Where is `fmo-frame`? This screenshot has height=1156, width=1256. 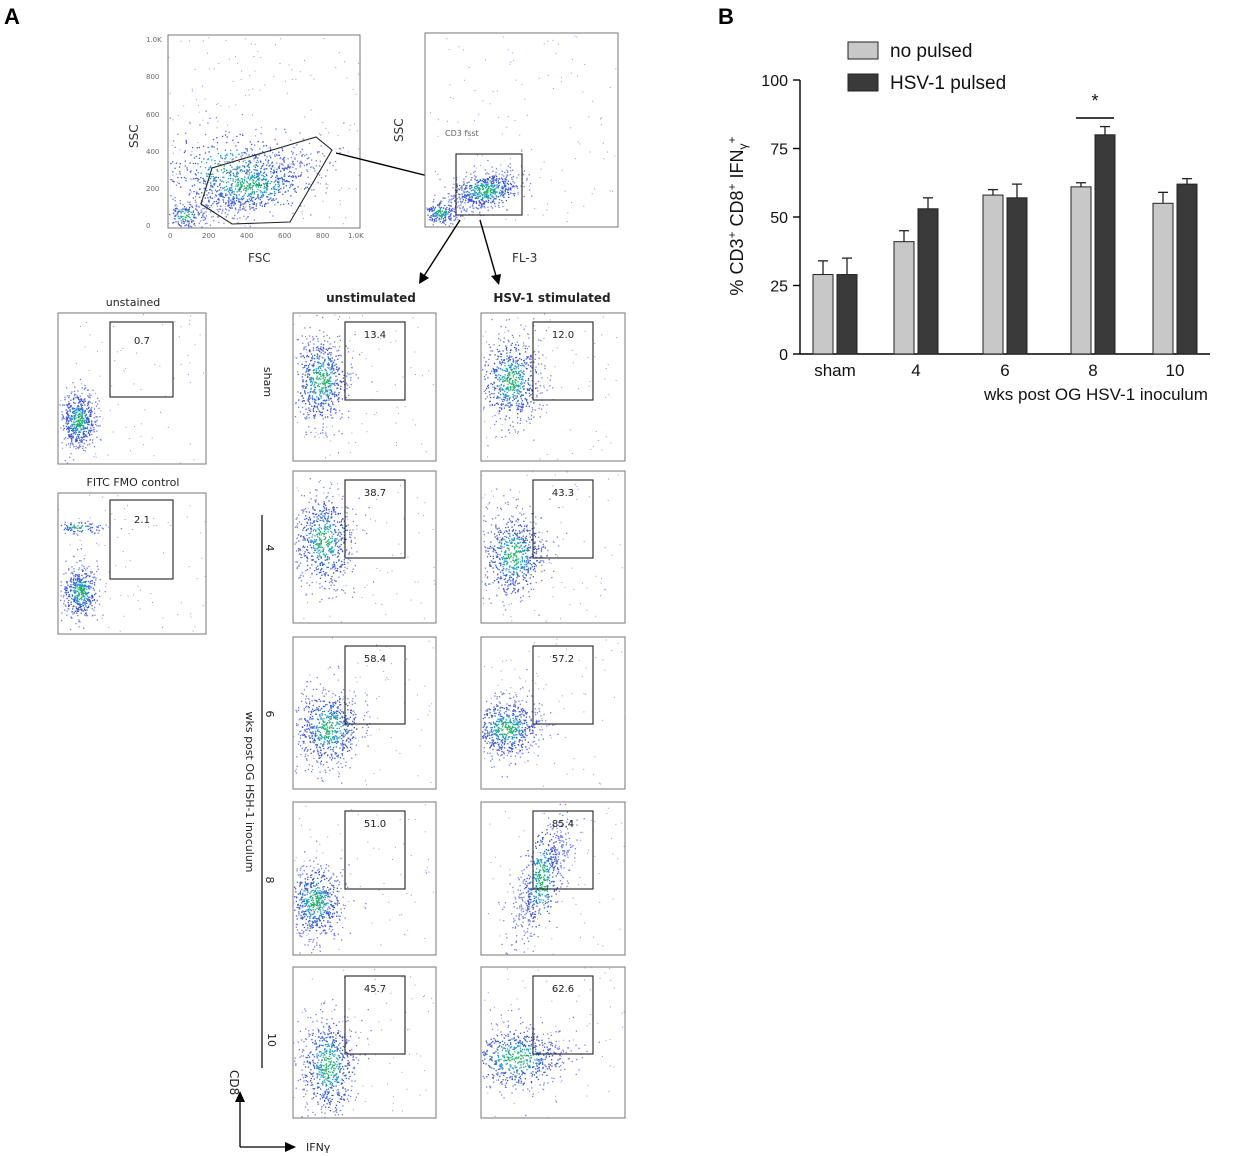 fmo-frame is located at coordinates (132, 563).